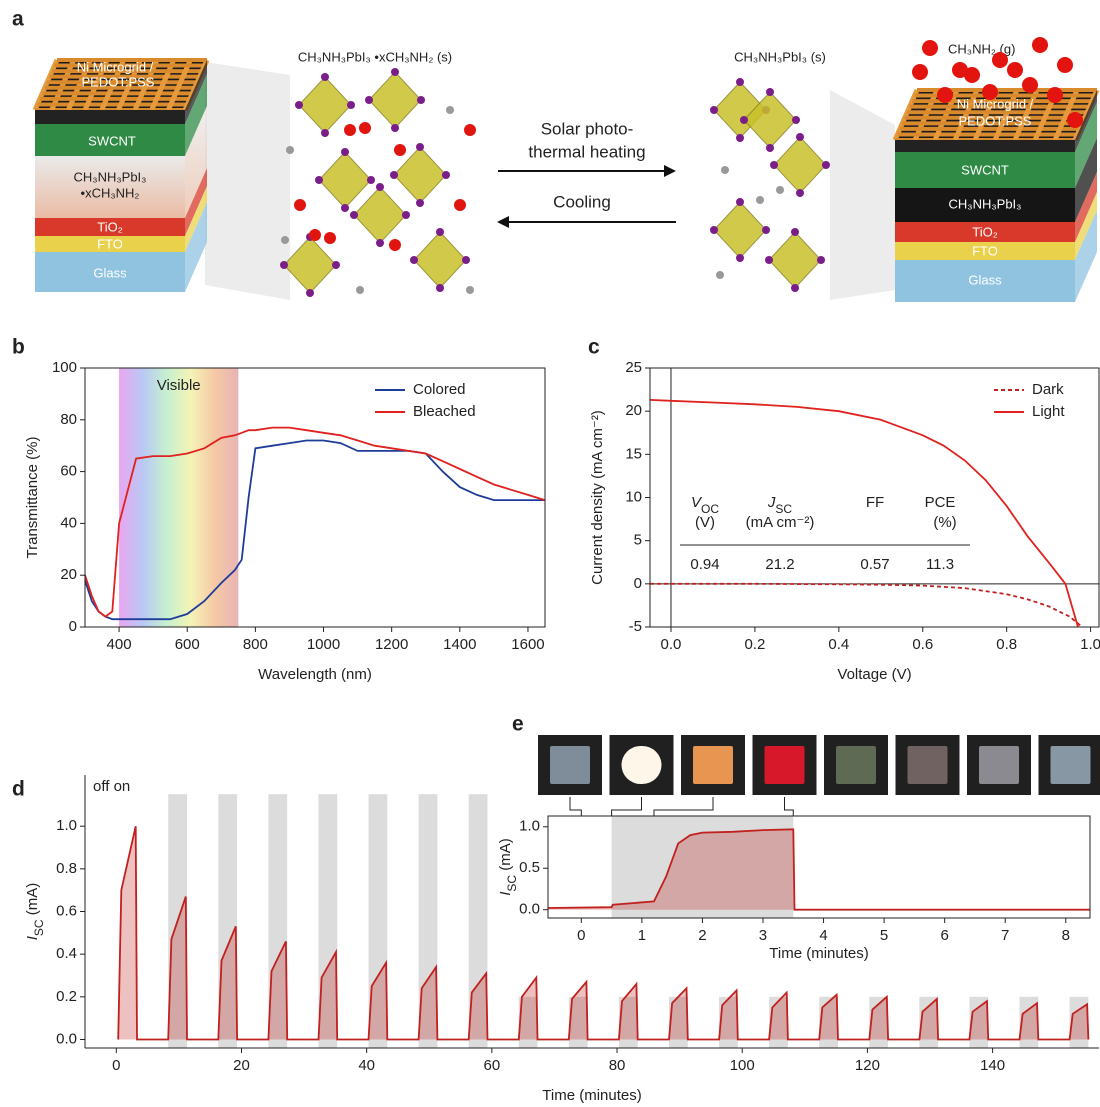  Describe the element at coordinates (66, 996) in the screenshot. I see `y-tick-label: 0.2` at that location.